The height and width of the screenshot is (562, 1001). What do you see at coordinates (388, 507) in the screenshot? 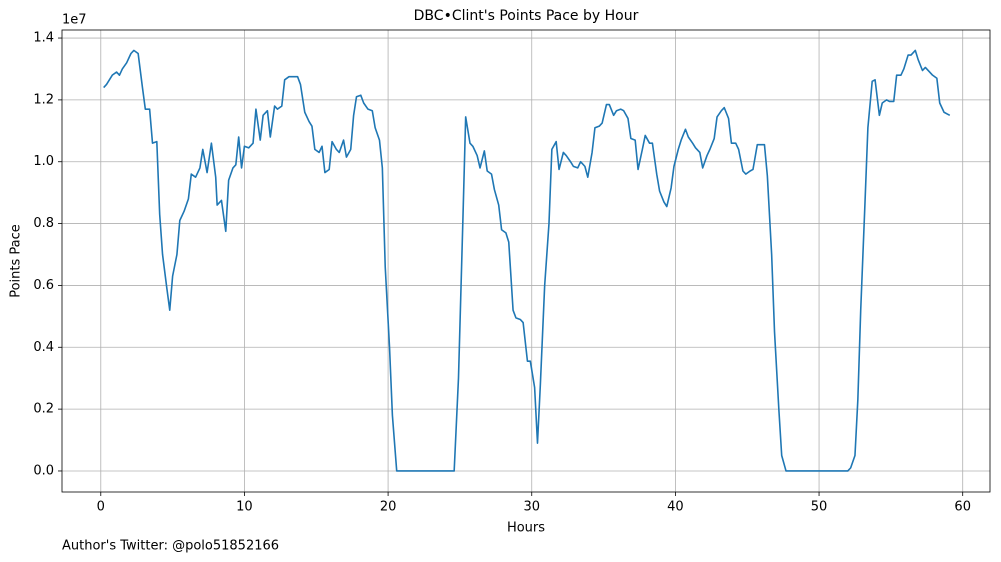
I see `x-tick-label: 20` at bounding box center [388, 507].